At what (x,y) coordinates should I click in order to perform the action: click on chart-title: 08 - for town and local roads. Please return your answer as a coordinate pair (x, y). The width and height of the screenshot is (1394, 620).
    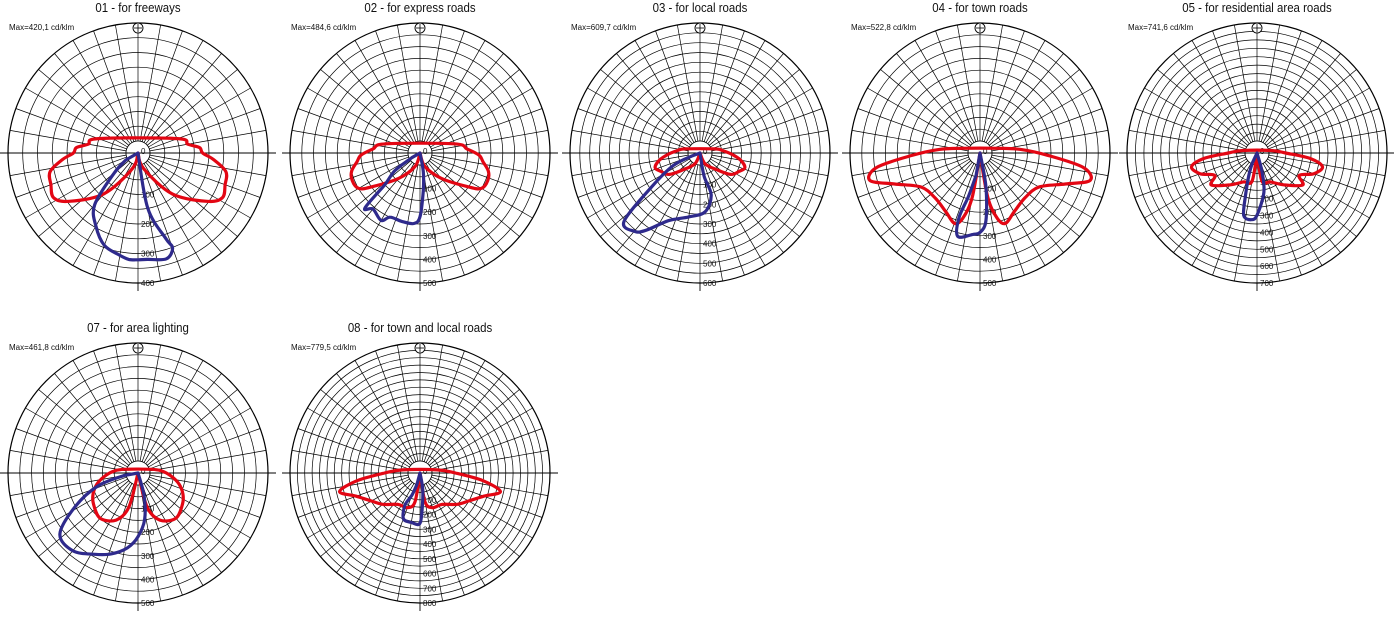
    Looking at the image, I should click on (420, 327).